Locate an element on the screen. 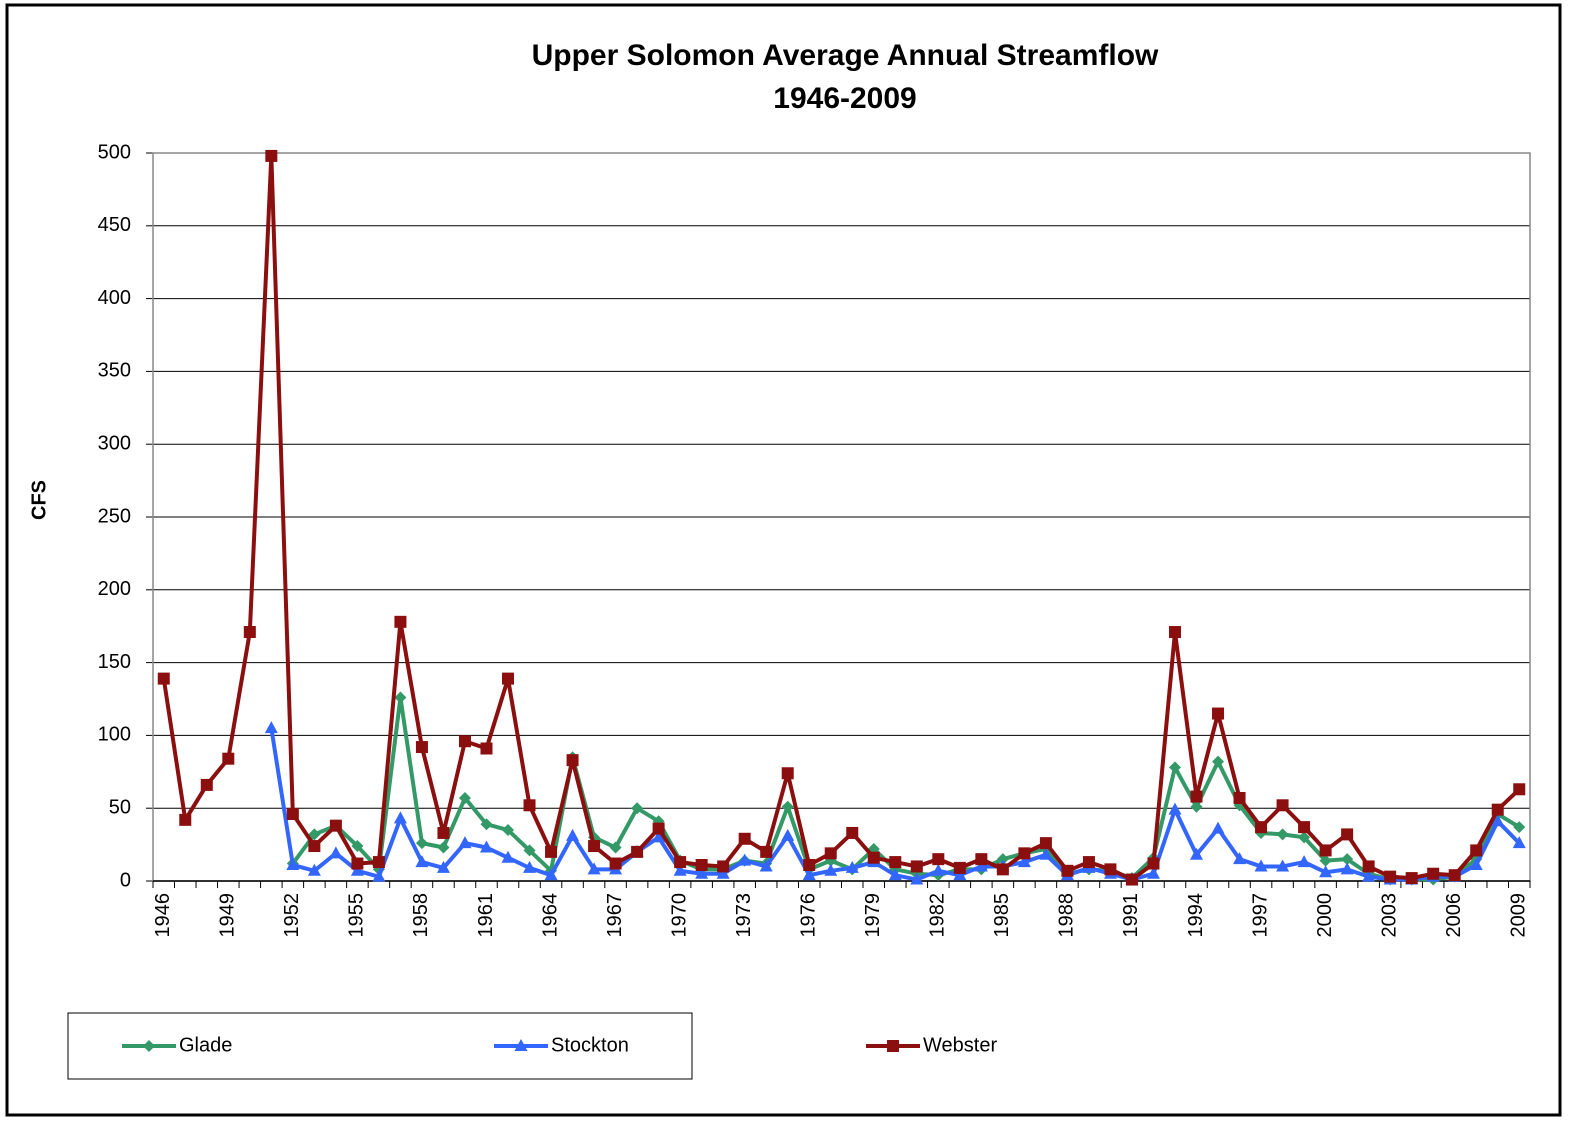 The height and width of the screenshot is (1128, 1585). x-tick-label: 1946 is located at coordinates (163, 915).